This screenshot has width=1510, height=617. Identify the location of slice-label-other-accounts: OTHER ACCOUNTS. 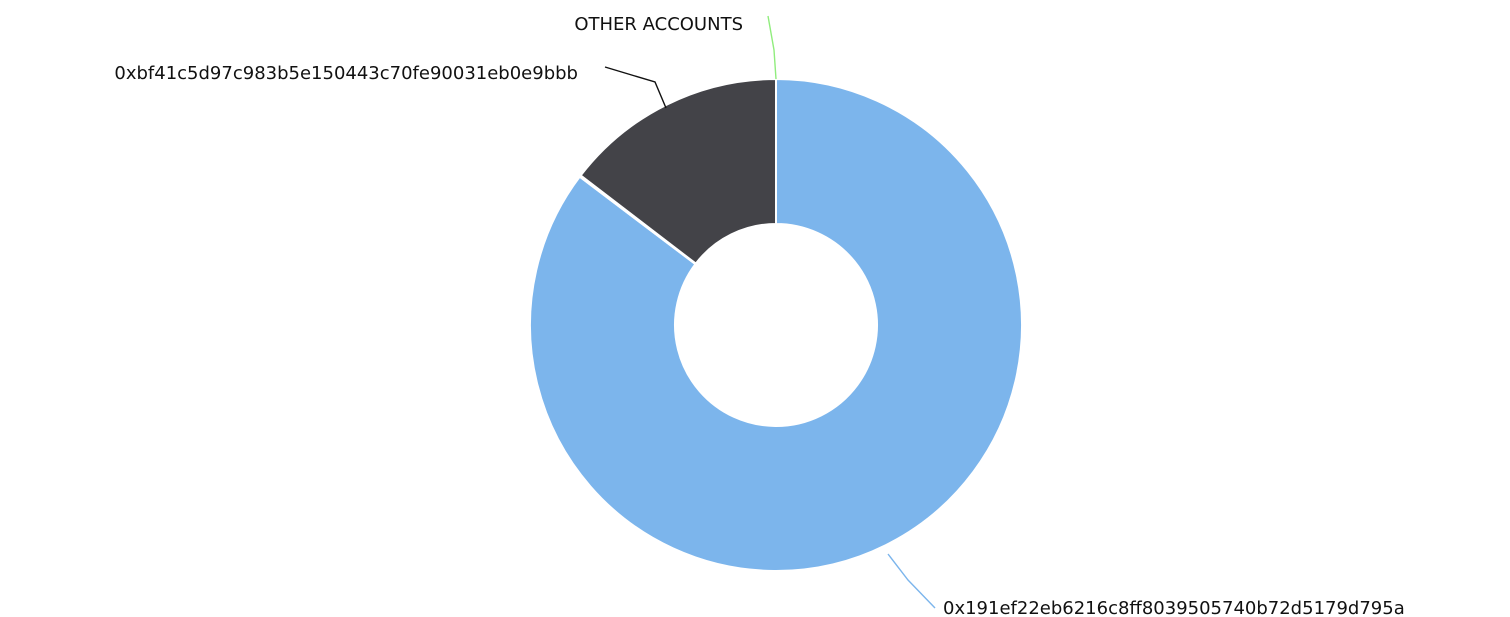
(658, 24).